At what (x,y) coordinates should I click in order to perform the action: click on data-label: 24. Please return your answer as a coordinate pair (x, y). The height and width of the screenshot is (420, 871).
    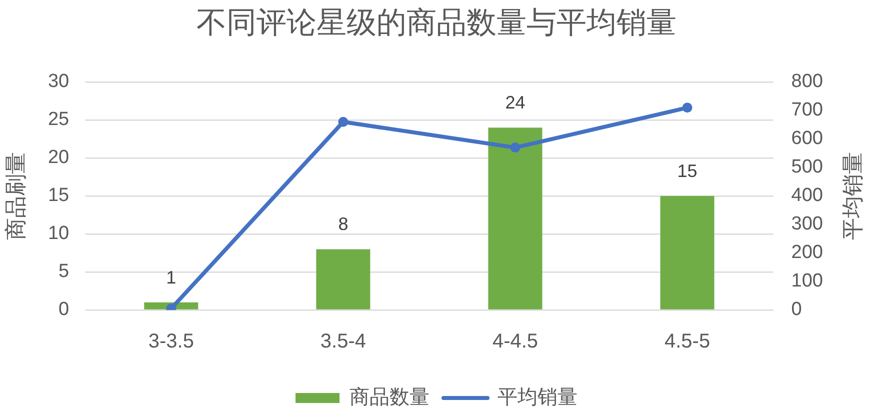
    Looking at the image, I should click on (515, 102).